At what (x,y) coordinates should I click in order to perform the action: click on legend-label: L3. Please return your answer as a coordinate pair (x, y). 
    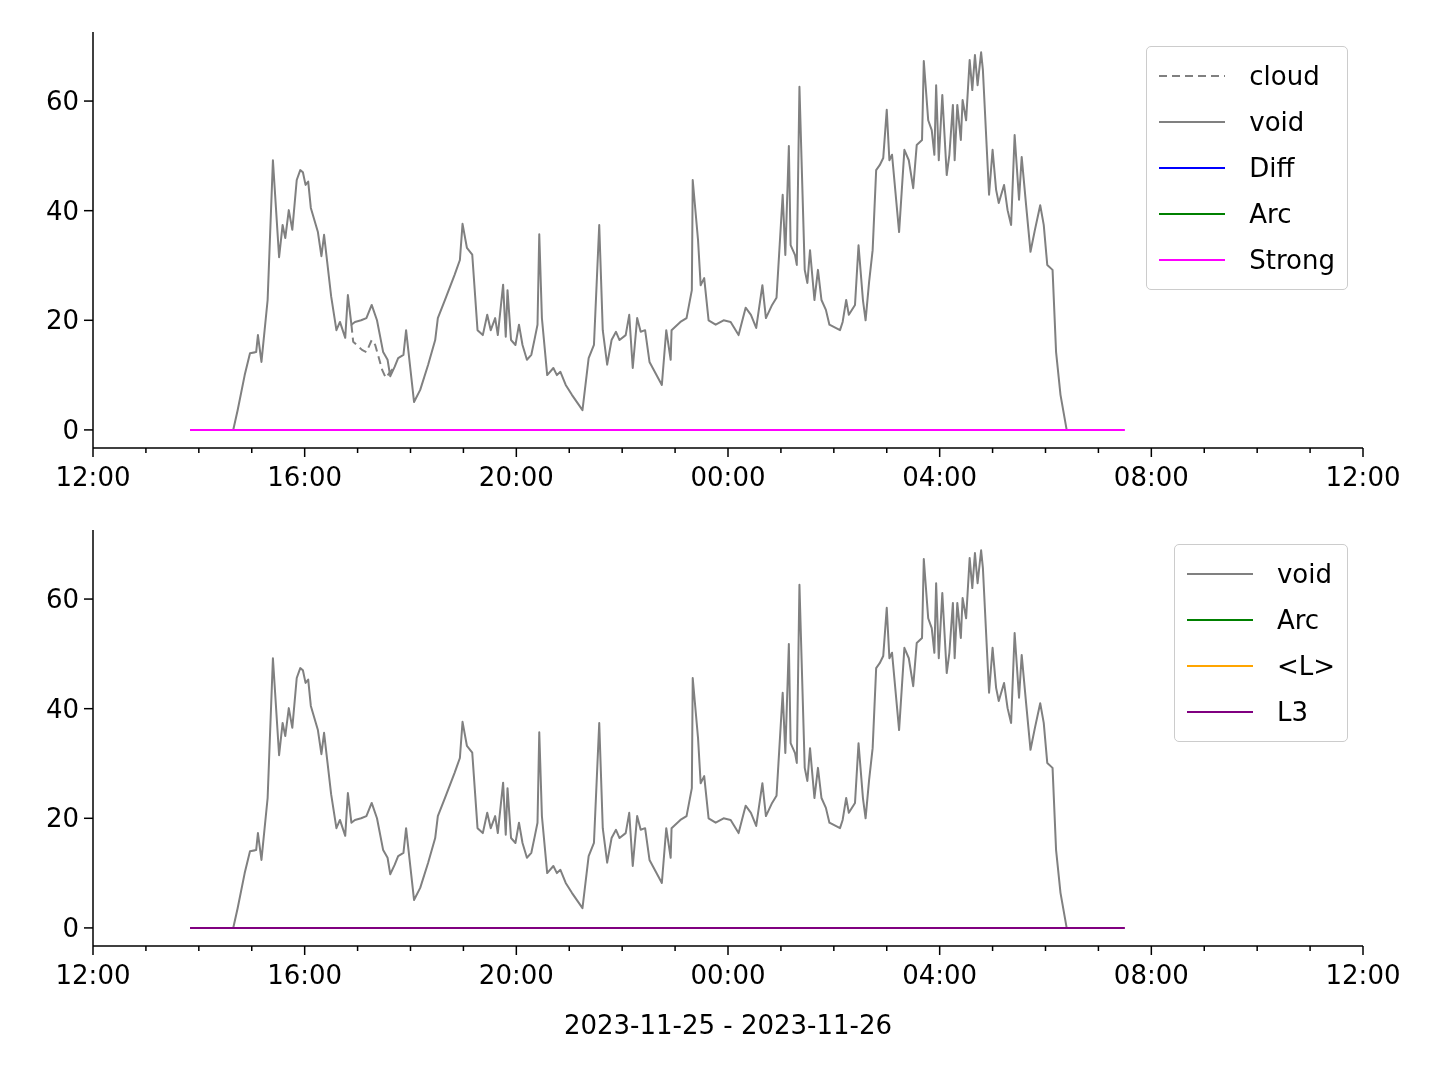
    Looking at the image, I should click on (1292, 712).